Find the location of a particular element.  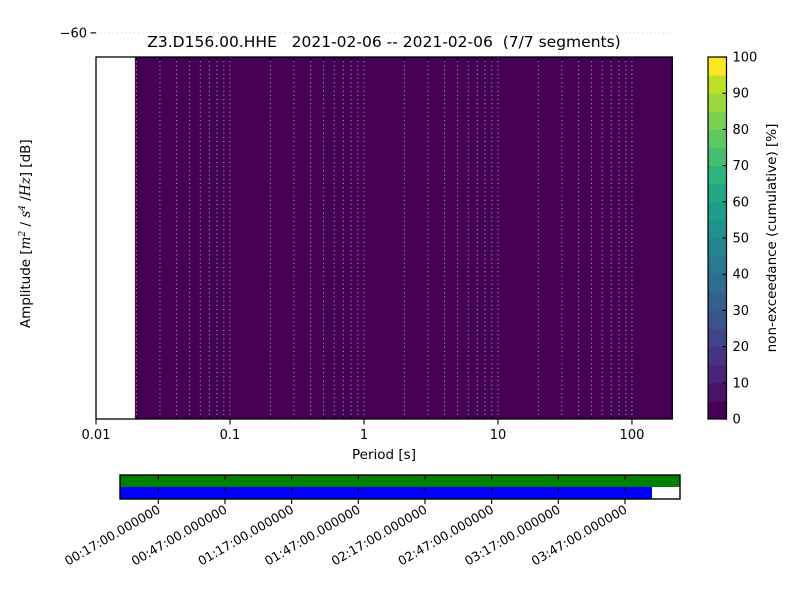

coverage-green-band is located at coordinates (400, 481).